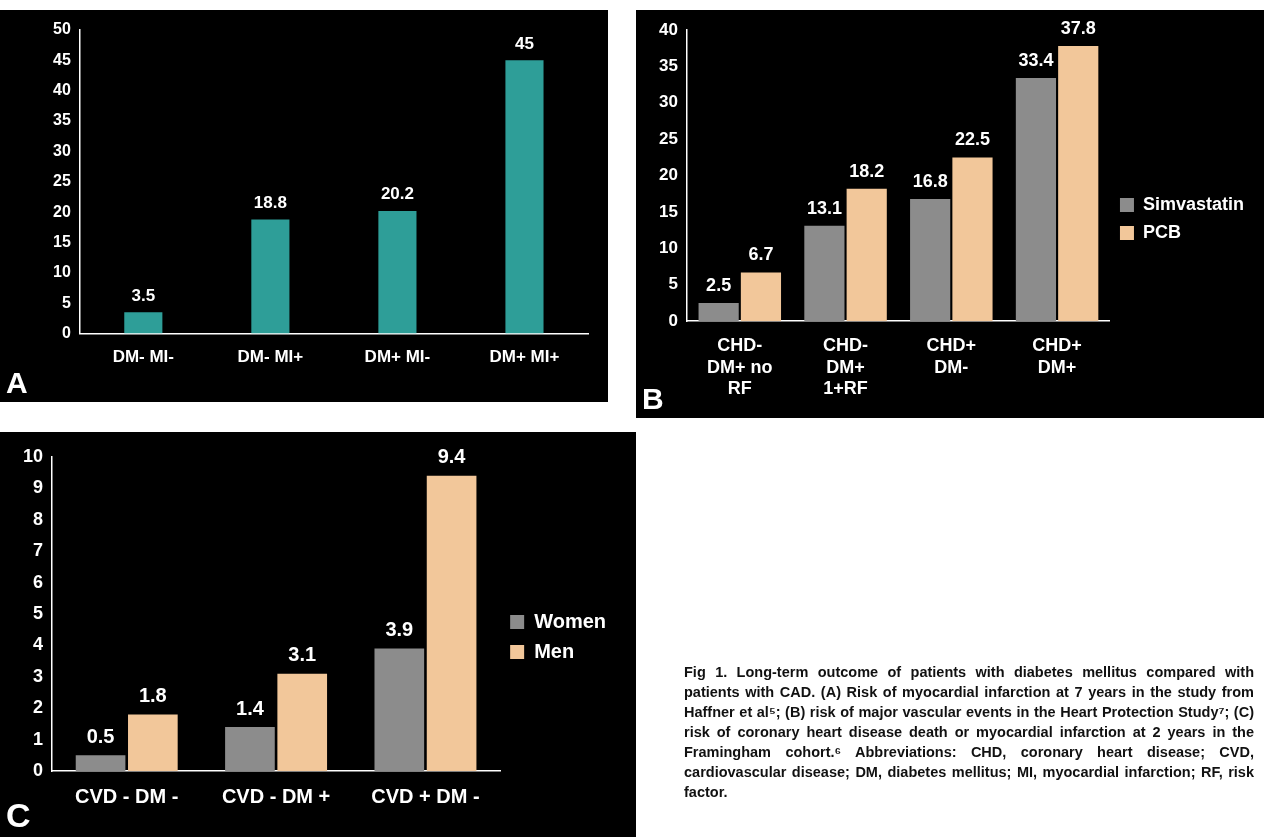 This screenshot has height=837, width=1264. What do you see at coordinates (761, 254) in the screenshot?
I see `data-label: 6.7` at bounding box center [761, 254].